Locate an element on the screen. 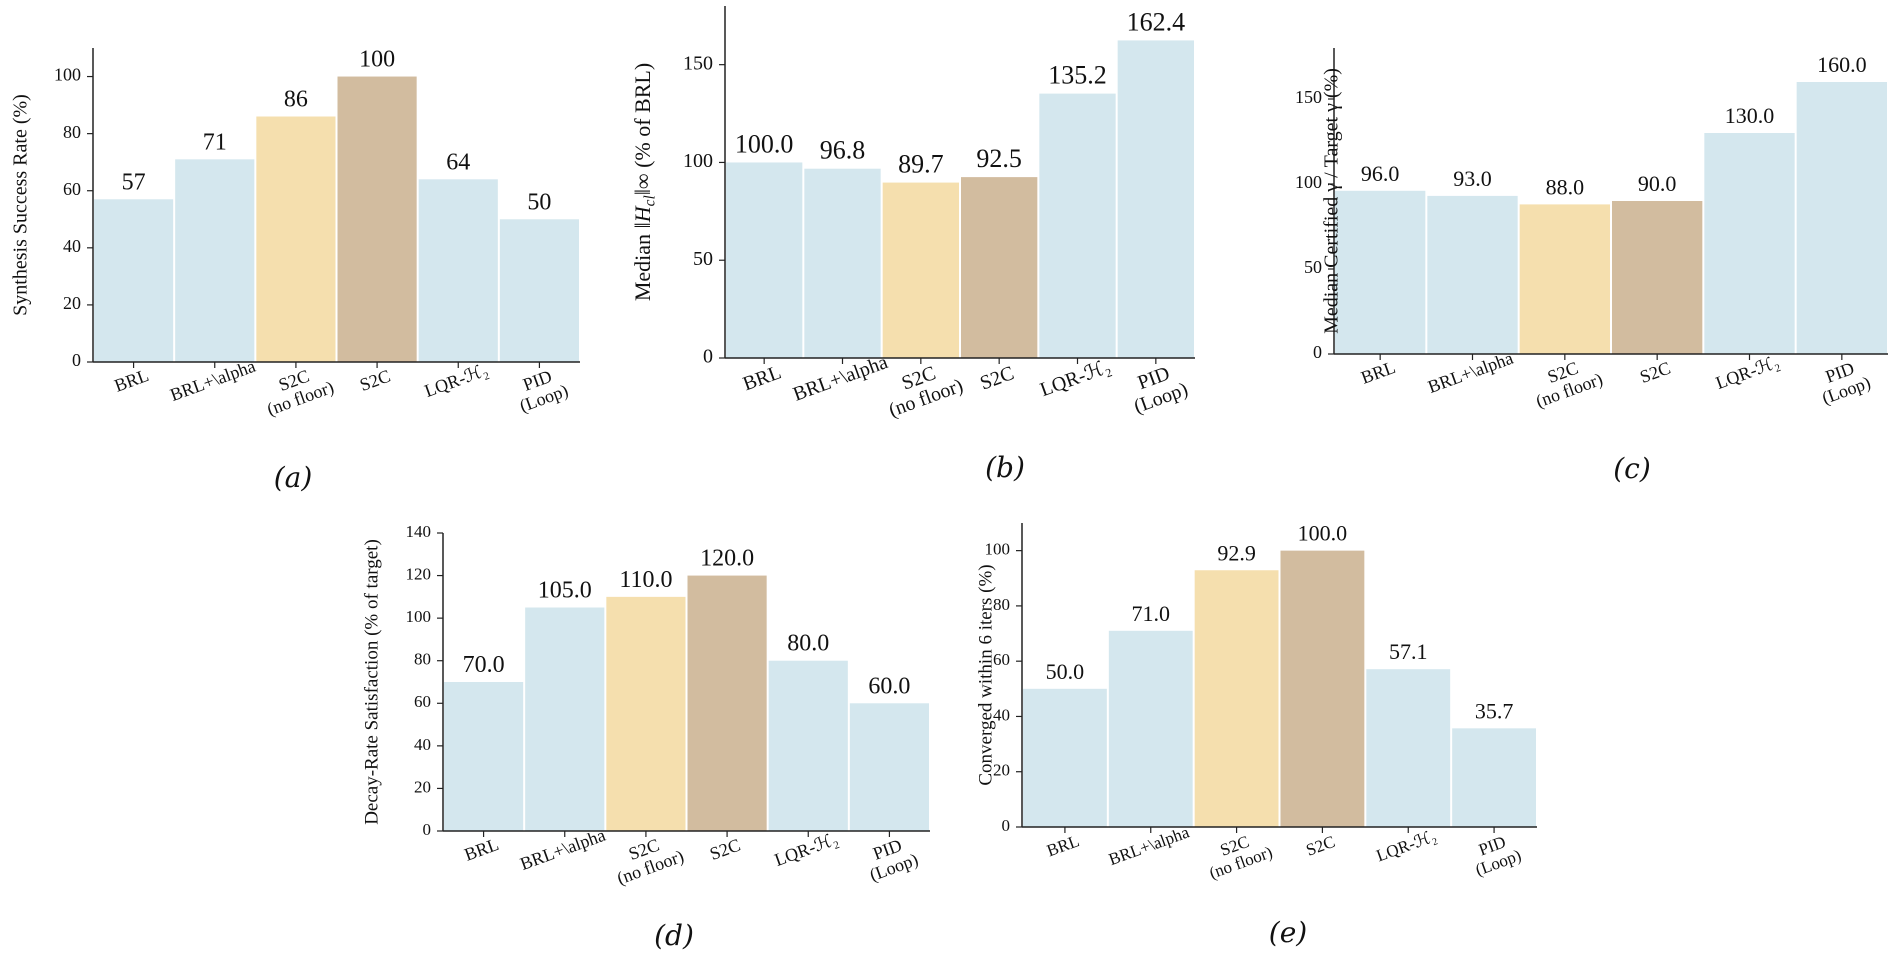  x-tick-label-b-2: S2C(no floor) is located at coordinates (922, 388).